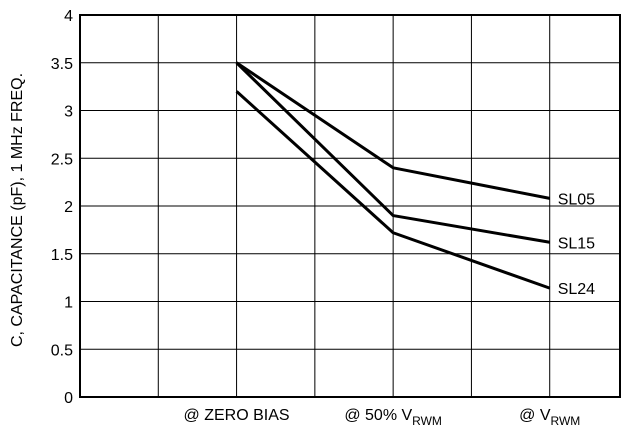 This screenshot has width=624, height=432. Describe the element at coordinates (62, 255) in the screenshot. I see `y-tick-label: 1.5` at that location.